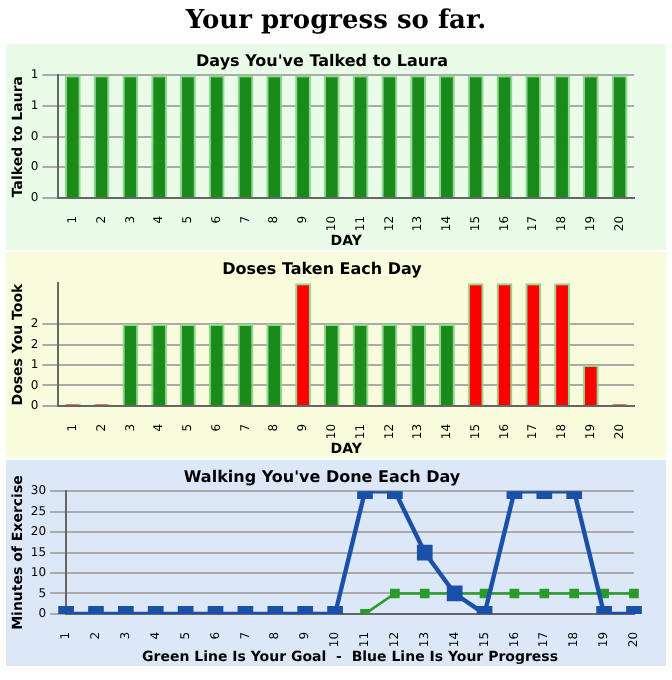 The height and width of the screenshot is (680, 672). Describe the element at coordinates (336, 22) in the screenshot. I see `chart-title: Your progress so far.` at that location.